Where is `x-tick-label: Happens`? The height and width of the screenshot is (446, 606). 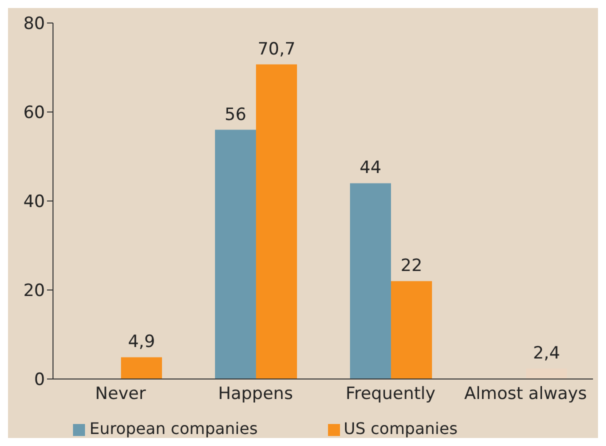 x-tick-label: Happens is located at coordinates (256, 394).